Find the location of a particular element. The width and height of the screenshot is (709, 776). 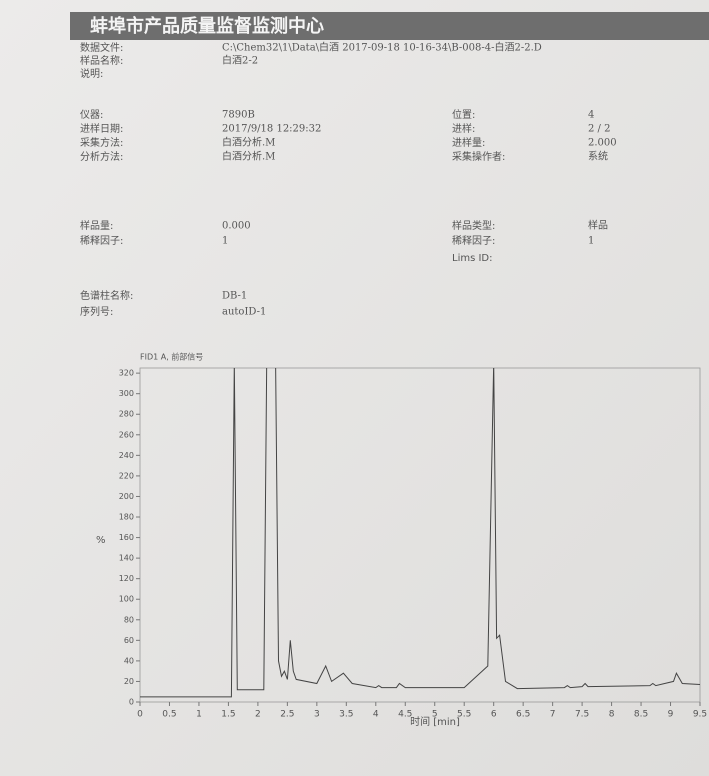

field-label: 数据文件: is located at coordinates (101, 47).